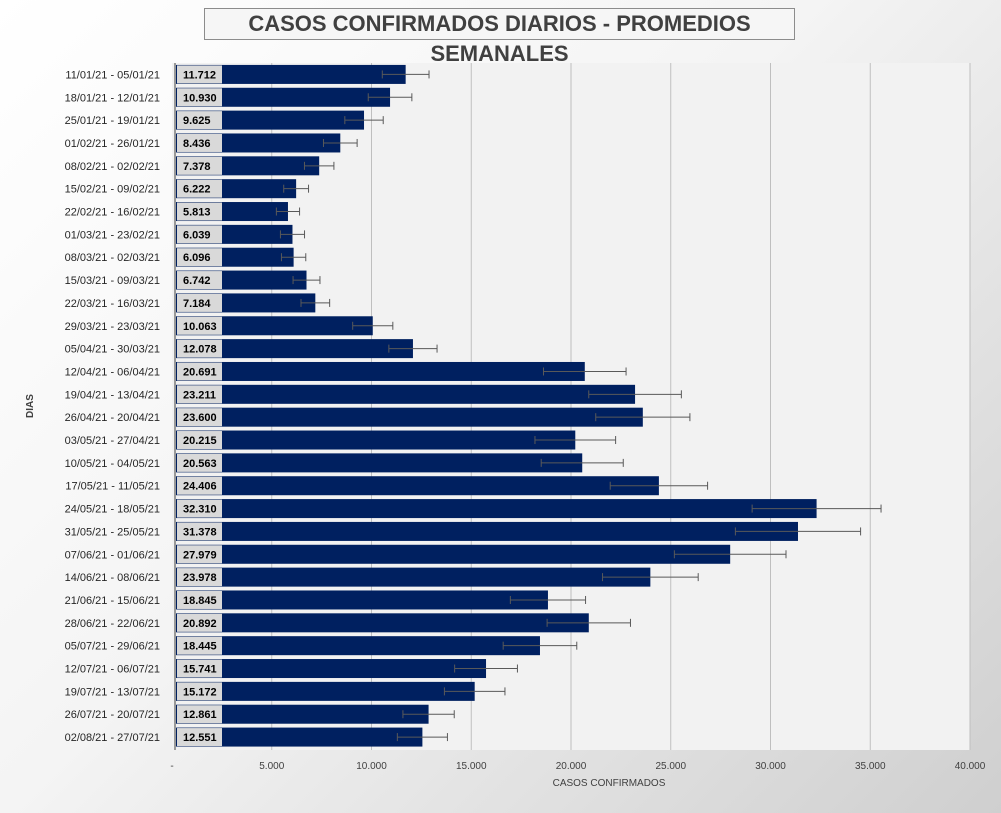 Image resolution: width=1001 pixels, height=813 pixels. Describe the element at coordinates (112, 258) in the screenshot. I see `y-tick-label: 08/03/21 - 02/03/21` at that location.